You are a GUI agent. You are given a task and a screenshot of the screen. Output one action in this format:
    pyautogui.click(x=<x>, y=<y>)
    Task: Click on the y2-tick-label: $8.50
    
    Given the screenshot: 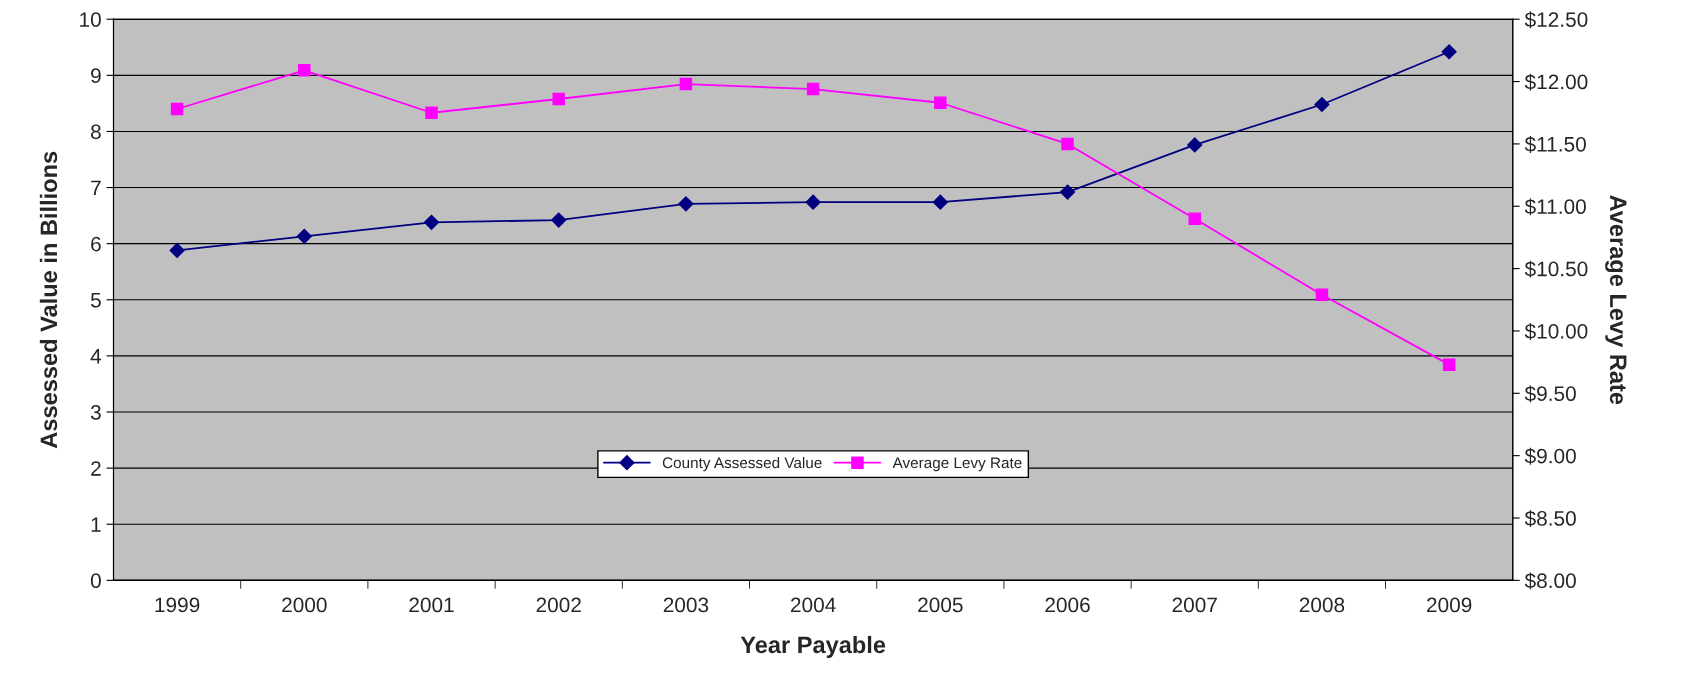 What is the action you would take?
    pyautogui.click(x=1550, y=518)
    